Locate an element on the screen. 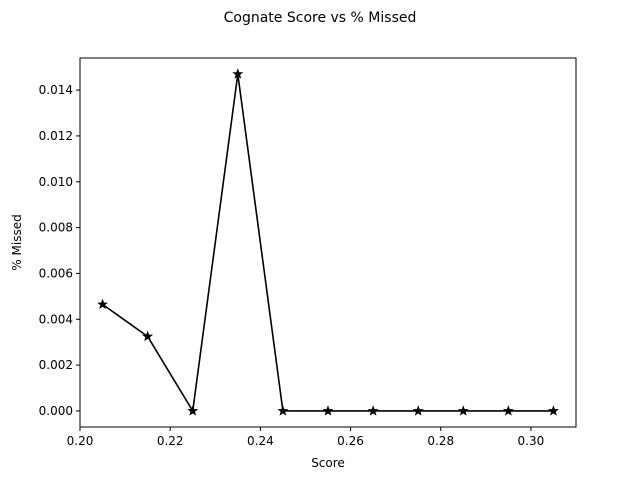 This screenshot has height=480, width=640. y-tick-label: 0.012 is located at coordinates (56, 136).